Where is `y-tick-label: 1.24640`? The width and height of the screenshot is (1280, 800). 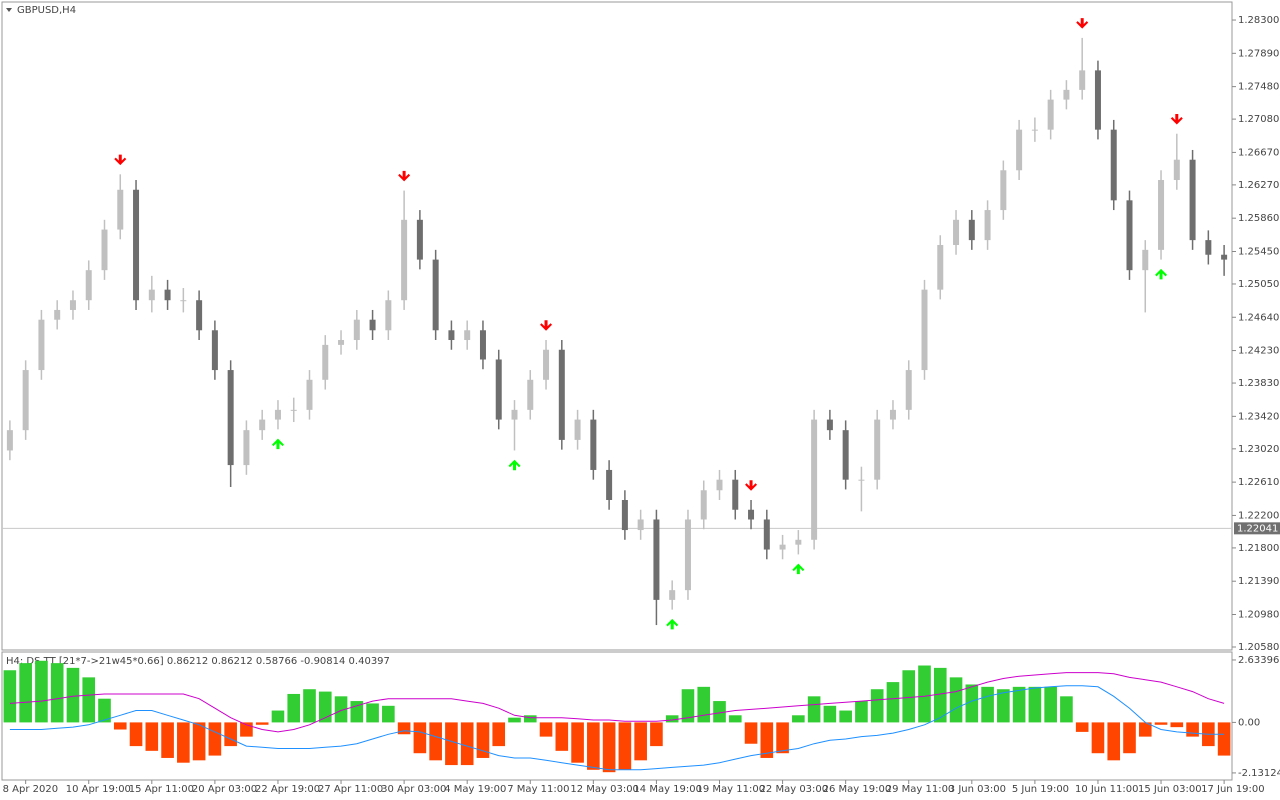
y-tick-label: 1.24640 is located at coordinates (1258, 317).